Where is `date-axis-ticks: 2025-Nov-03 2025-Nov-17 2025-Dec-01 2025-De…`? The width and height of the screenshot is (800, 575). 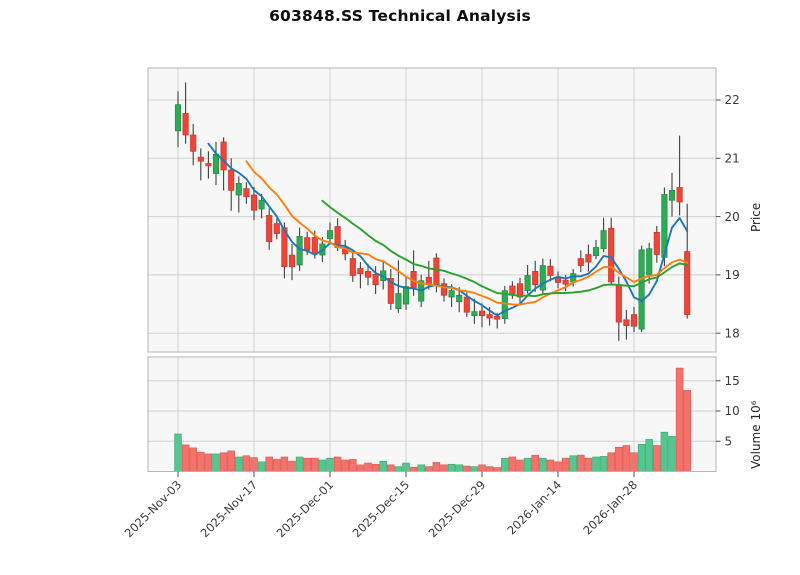 date-axis-ticks: 2025-Nov-03 2025-Nov-17 2025-Dec-01 2025-De… is located at coordinates (381, 506).